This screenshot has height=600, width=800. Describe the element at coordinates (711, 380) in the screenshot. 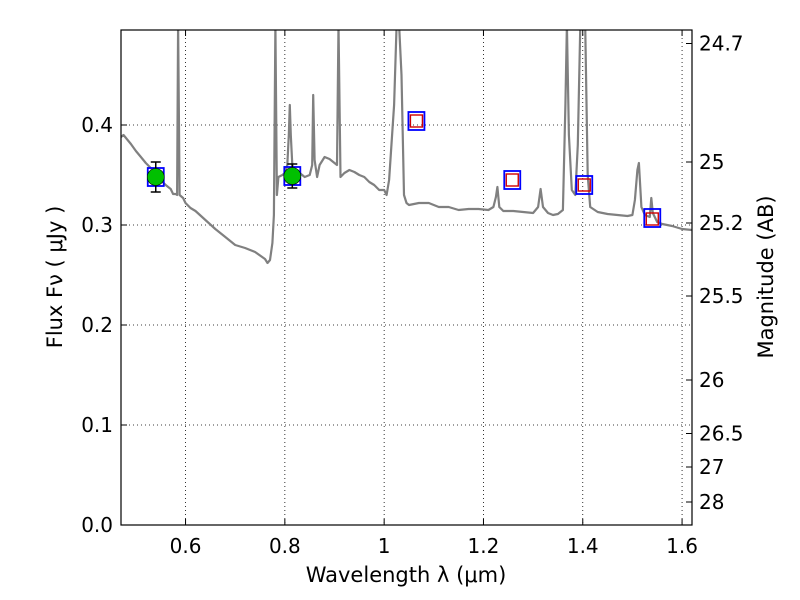

I see `right-tick-label: 26` at that location.